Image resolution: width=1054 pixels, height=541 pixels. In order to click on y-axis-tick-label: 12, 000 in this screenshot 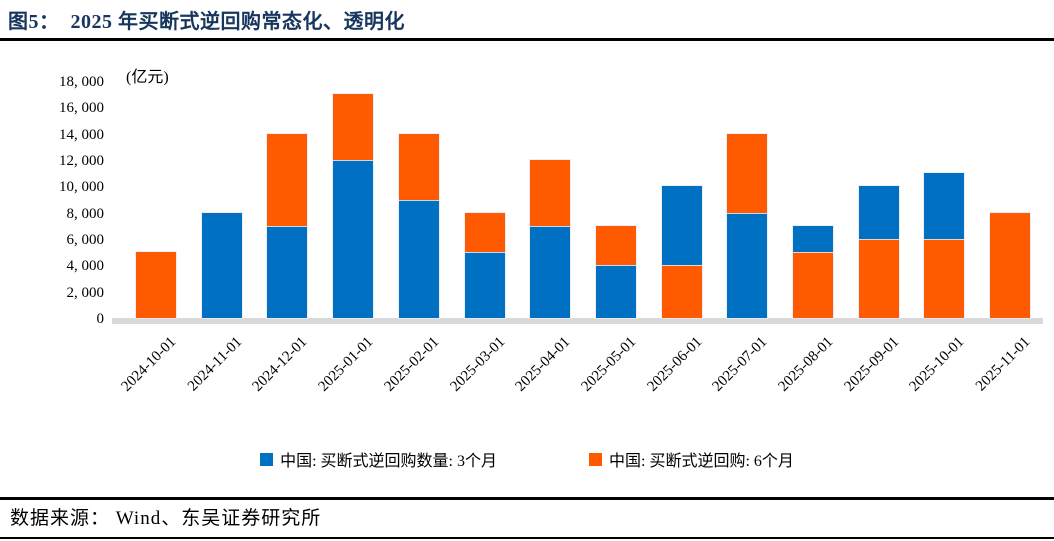, I will do `click(81, 161)`.